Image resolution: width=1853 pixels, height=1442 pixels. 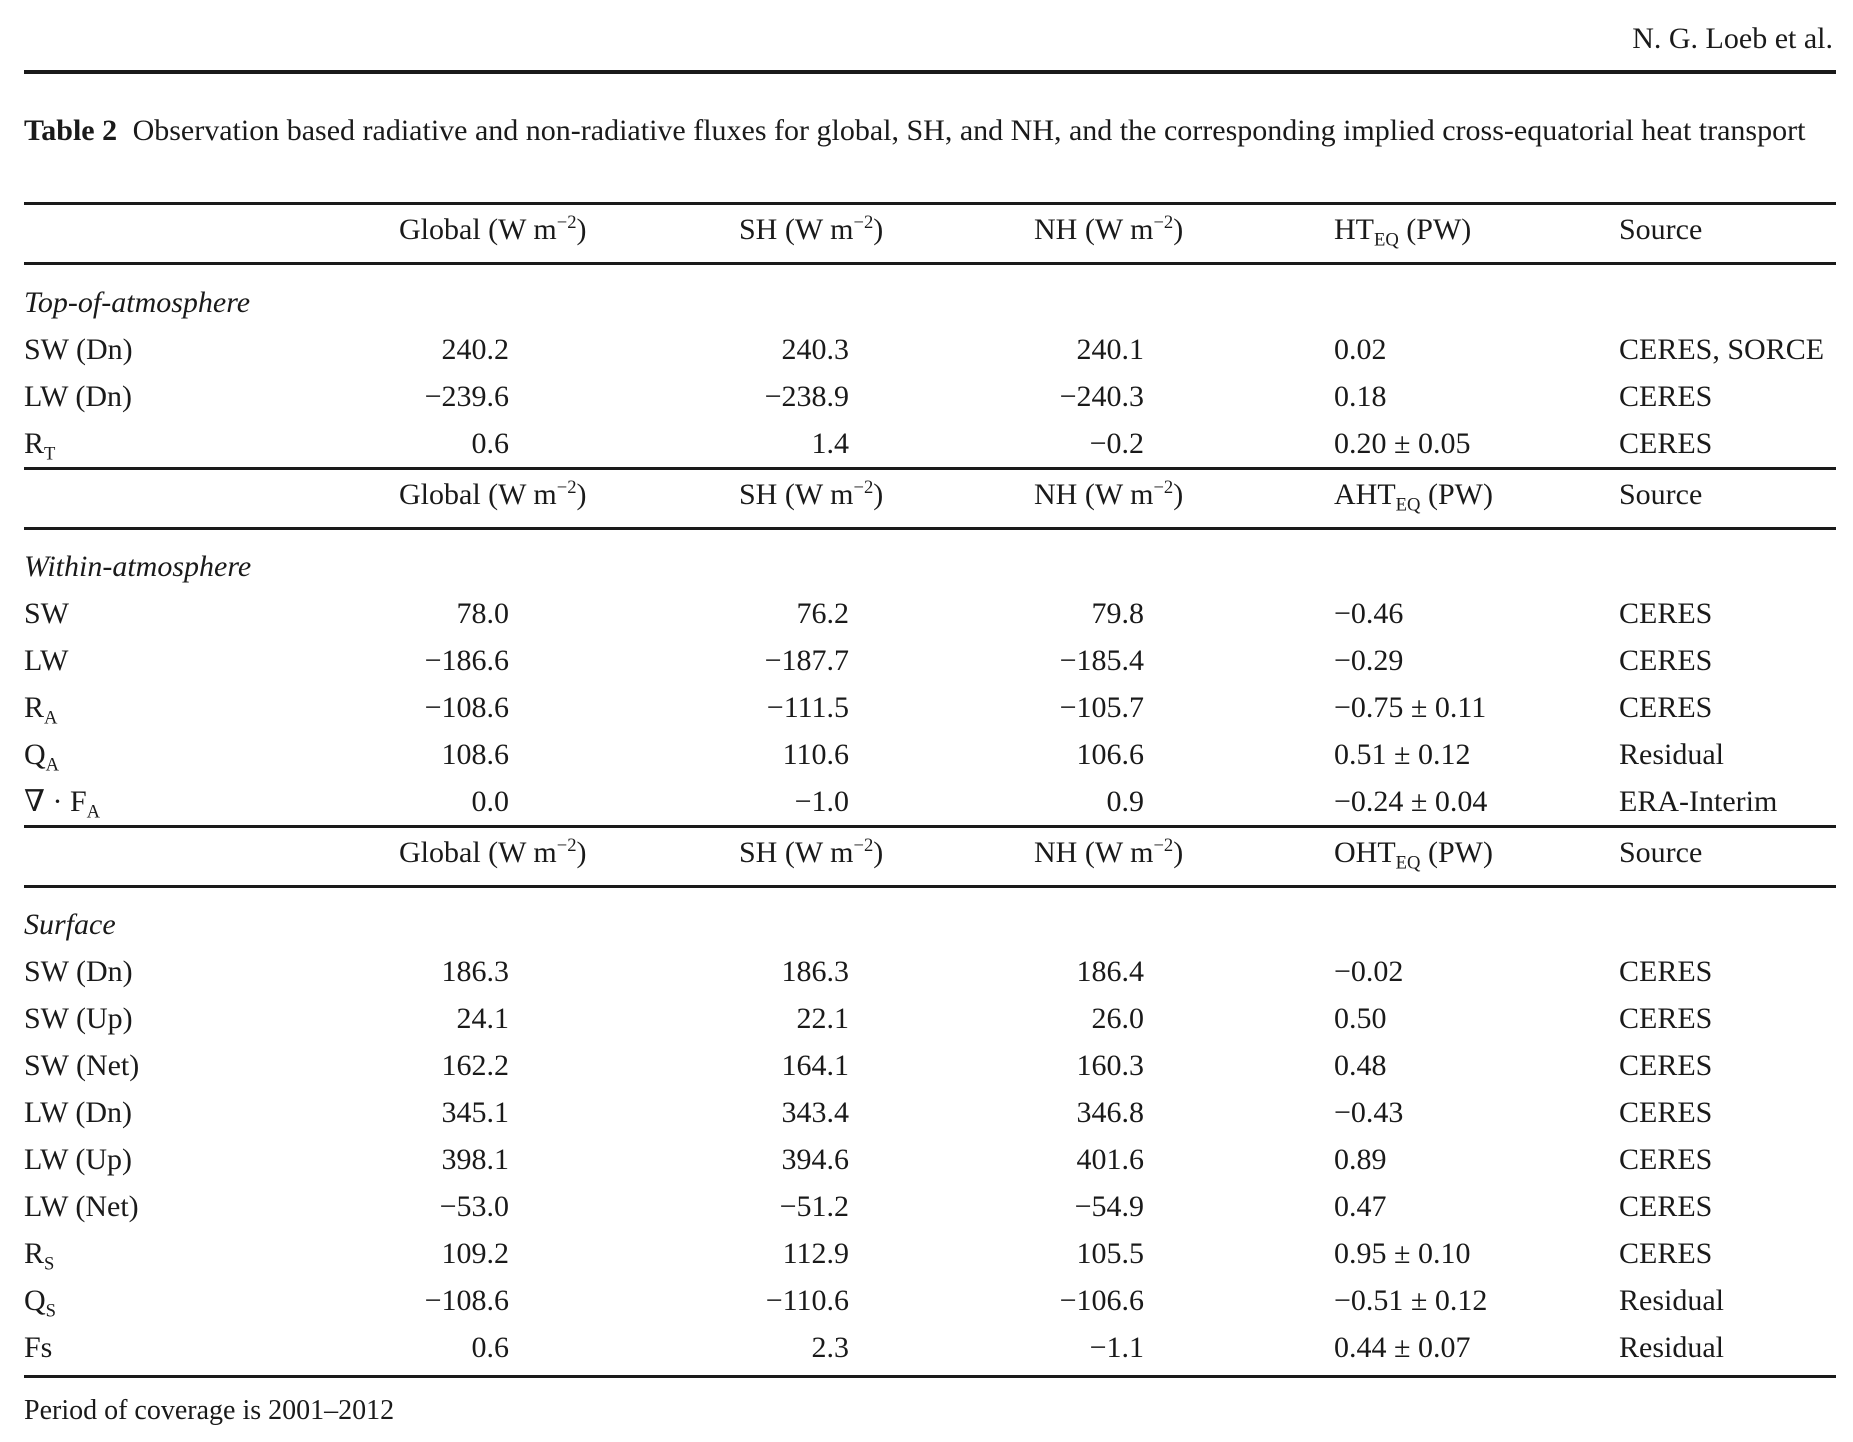 I want to click on top-rule, so click(x=930, y=72).